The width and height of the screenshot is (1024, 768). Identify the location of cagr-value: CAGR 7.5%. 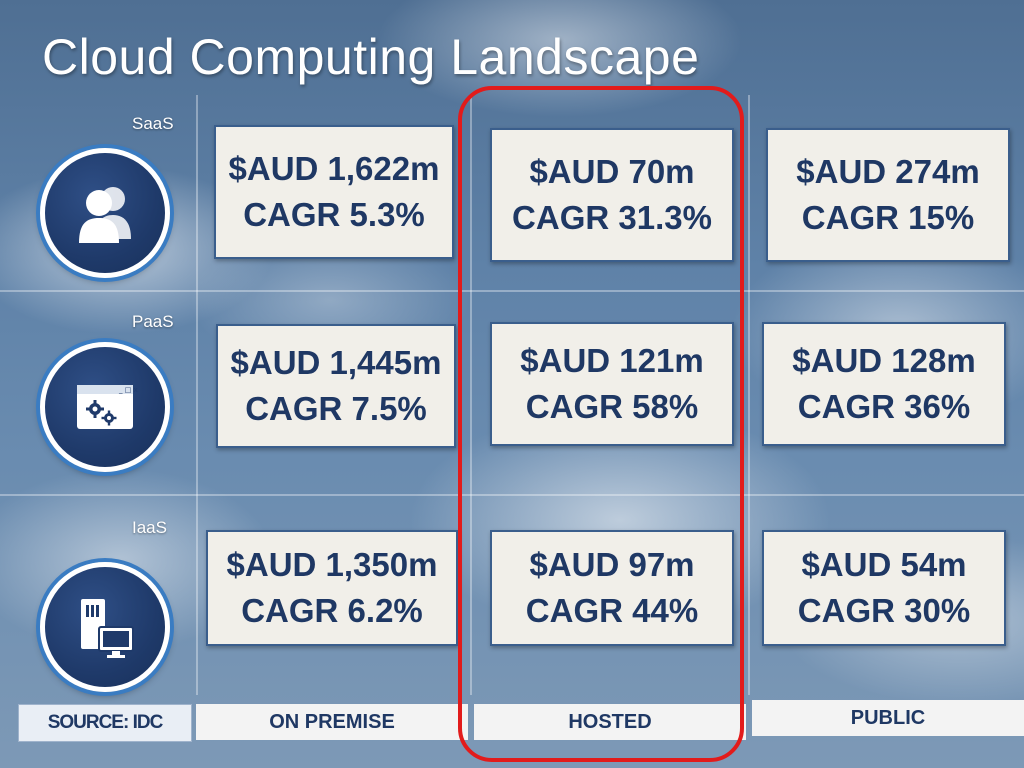
(336, 408).